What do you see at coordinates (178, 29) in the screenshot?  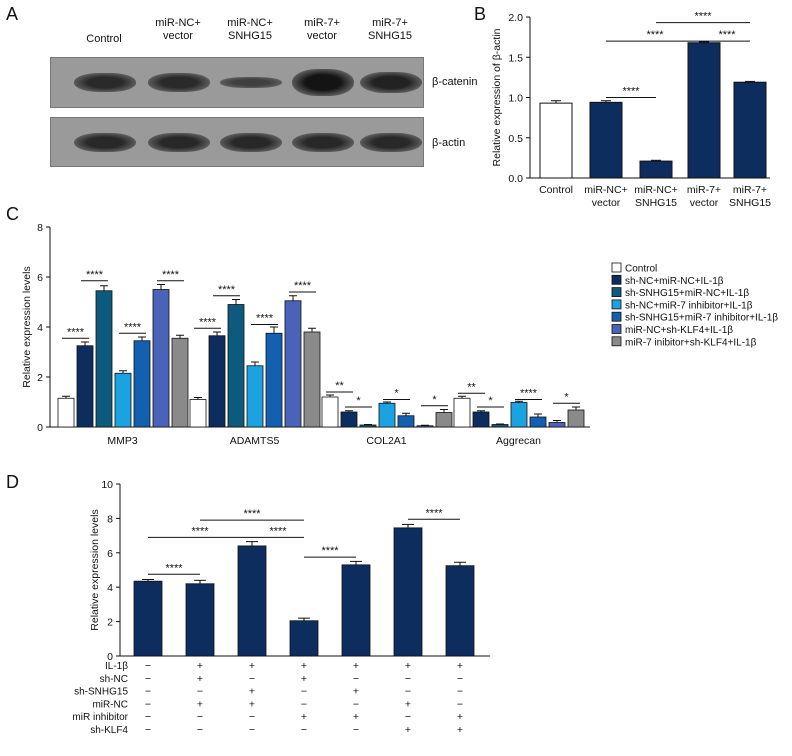 I see `blot-lane-label: miR-NC+ vector` at bounding box center [178, 29].